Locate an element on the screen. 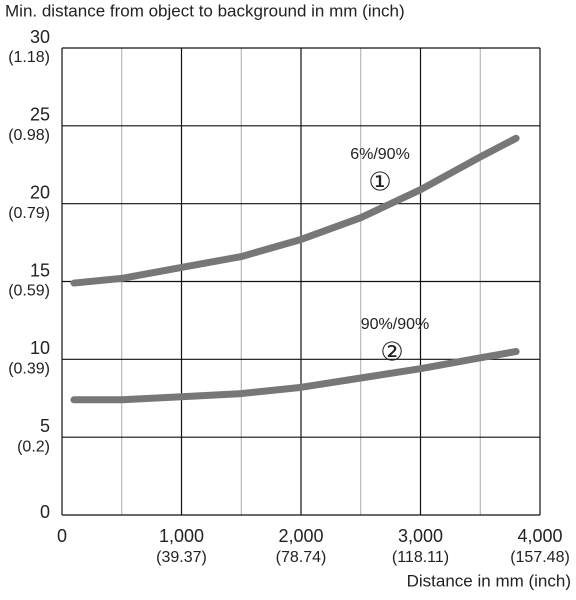  x-tick-inch-label: (157.48) is located at coordinates (540, 557).